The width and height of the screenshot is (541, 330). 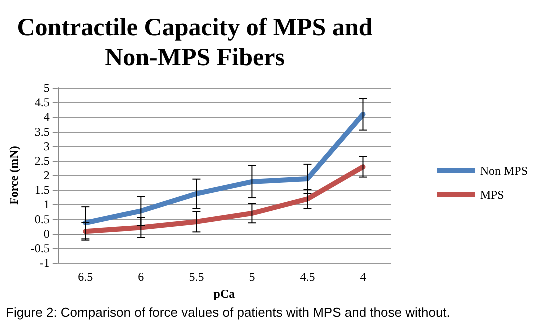 I want to click on y-tick-label: -0.5, so click(x=40, y=249).